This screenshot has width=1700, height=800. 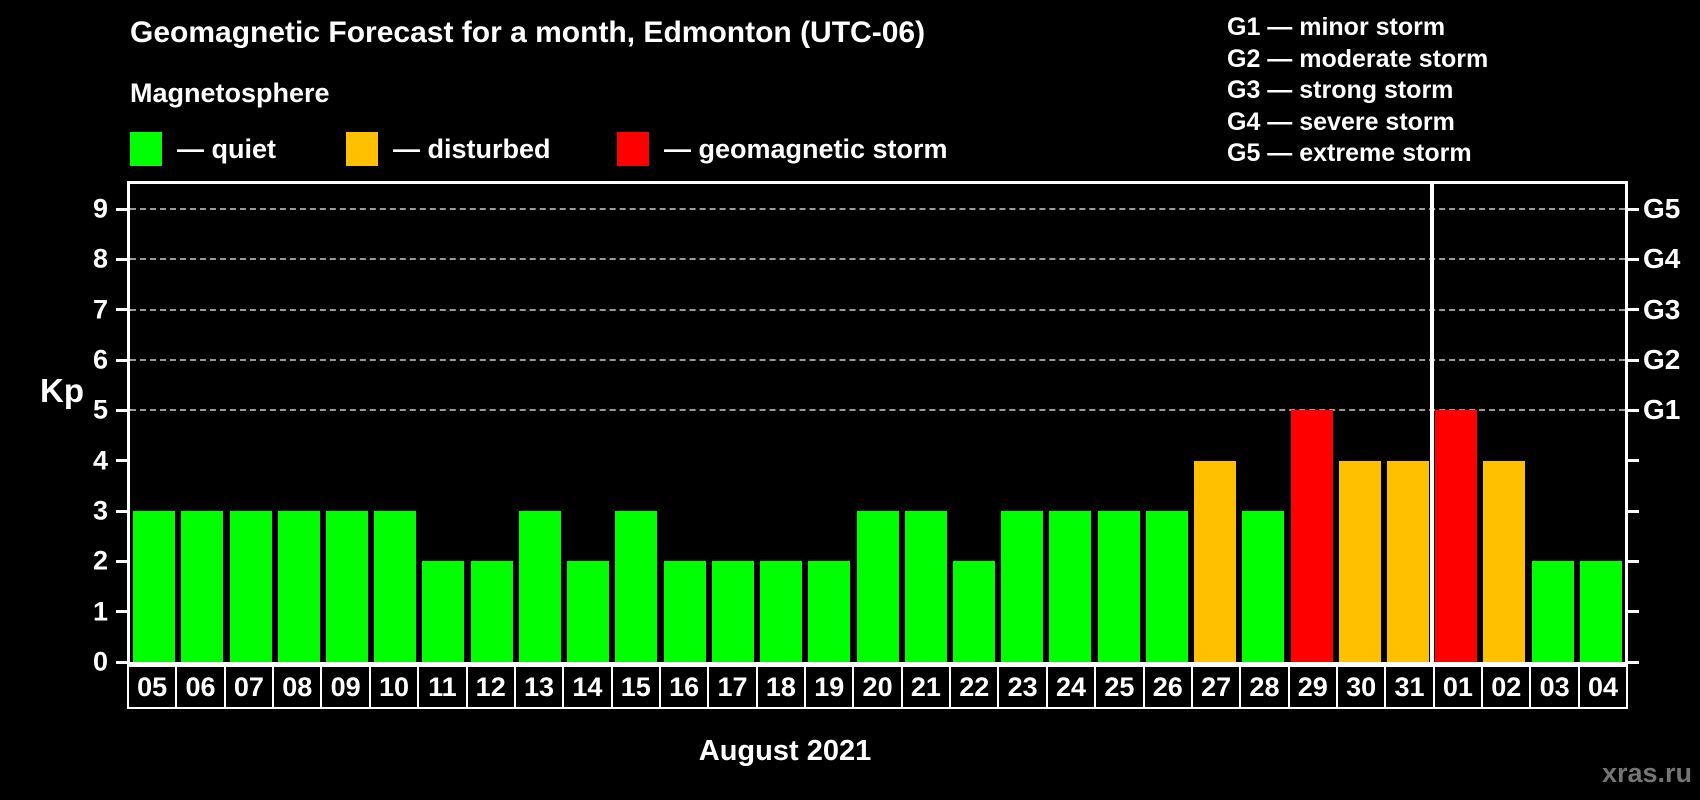 What do you see at coordinates (782, 149) in the screenshot?
I see `legend-item-storm: — geomagnetic storm` at bounding box center [782, 149].